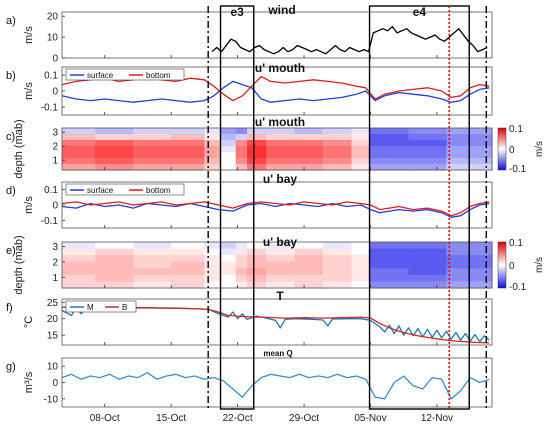  I want to click on panel-label: a), so click(11, 21).